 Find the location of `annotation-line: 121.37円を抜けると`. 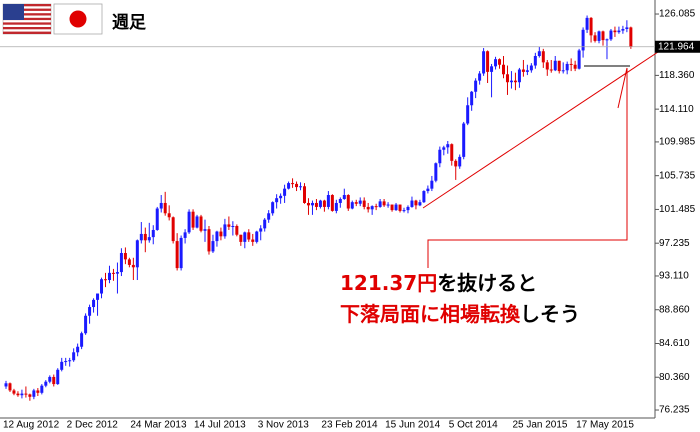

annotation-line: 121.37円を抜けると is located at coordinates (438, 283).